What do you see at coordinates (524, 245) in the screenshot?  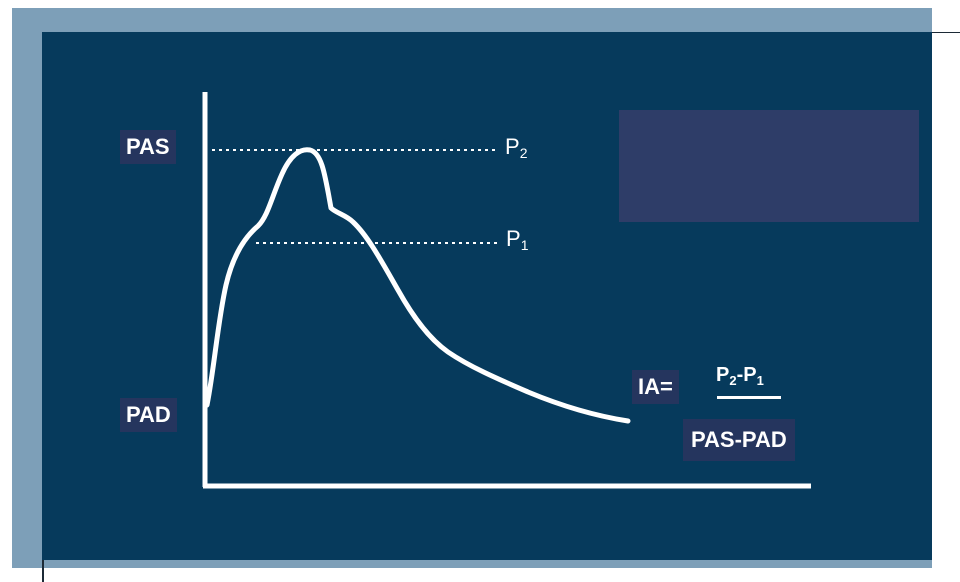 I see `p1-subscript: 1` at bounding box center [524, 245].